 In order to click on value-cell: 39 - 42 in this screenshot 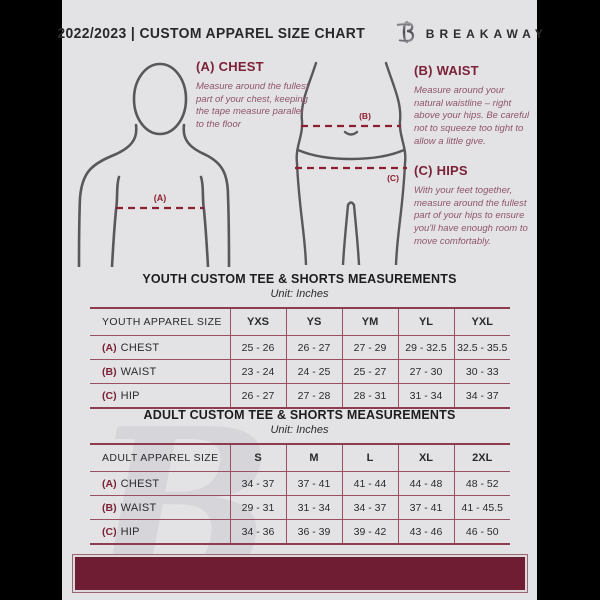, I will do `click(369, 532)`.